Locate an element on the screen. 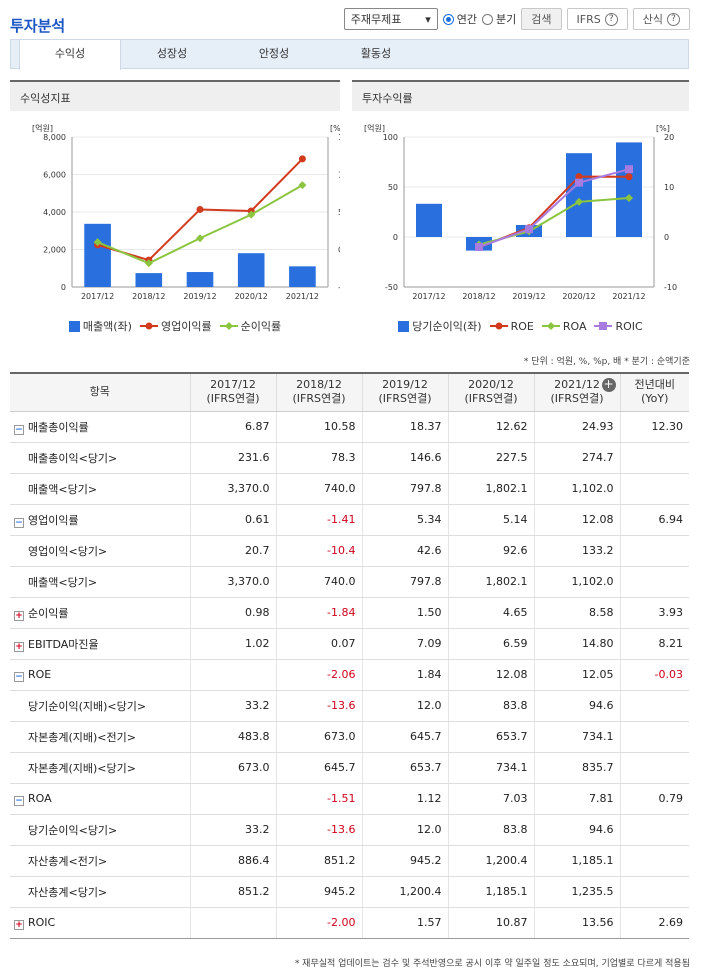  legend-item: ROE is located at coordinates (511, 326).